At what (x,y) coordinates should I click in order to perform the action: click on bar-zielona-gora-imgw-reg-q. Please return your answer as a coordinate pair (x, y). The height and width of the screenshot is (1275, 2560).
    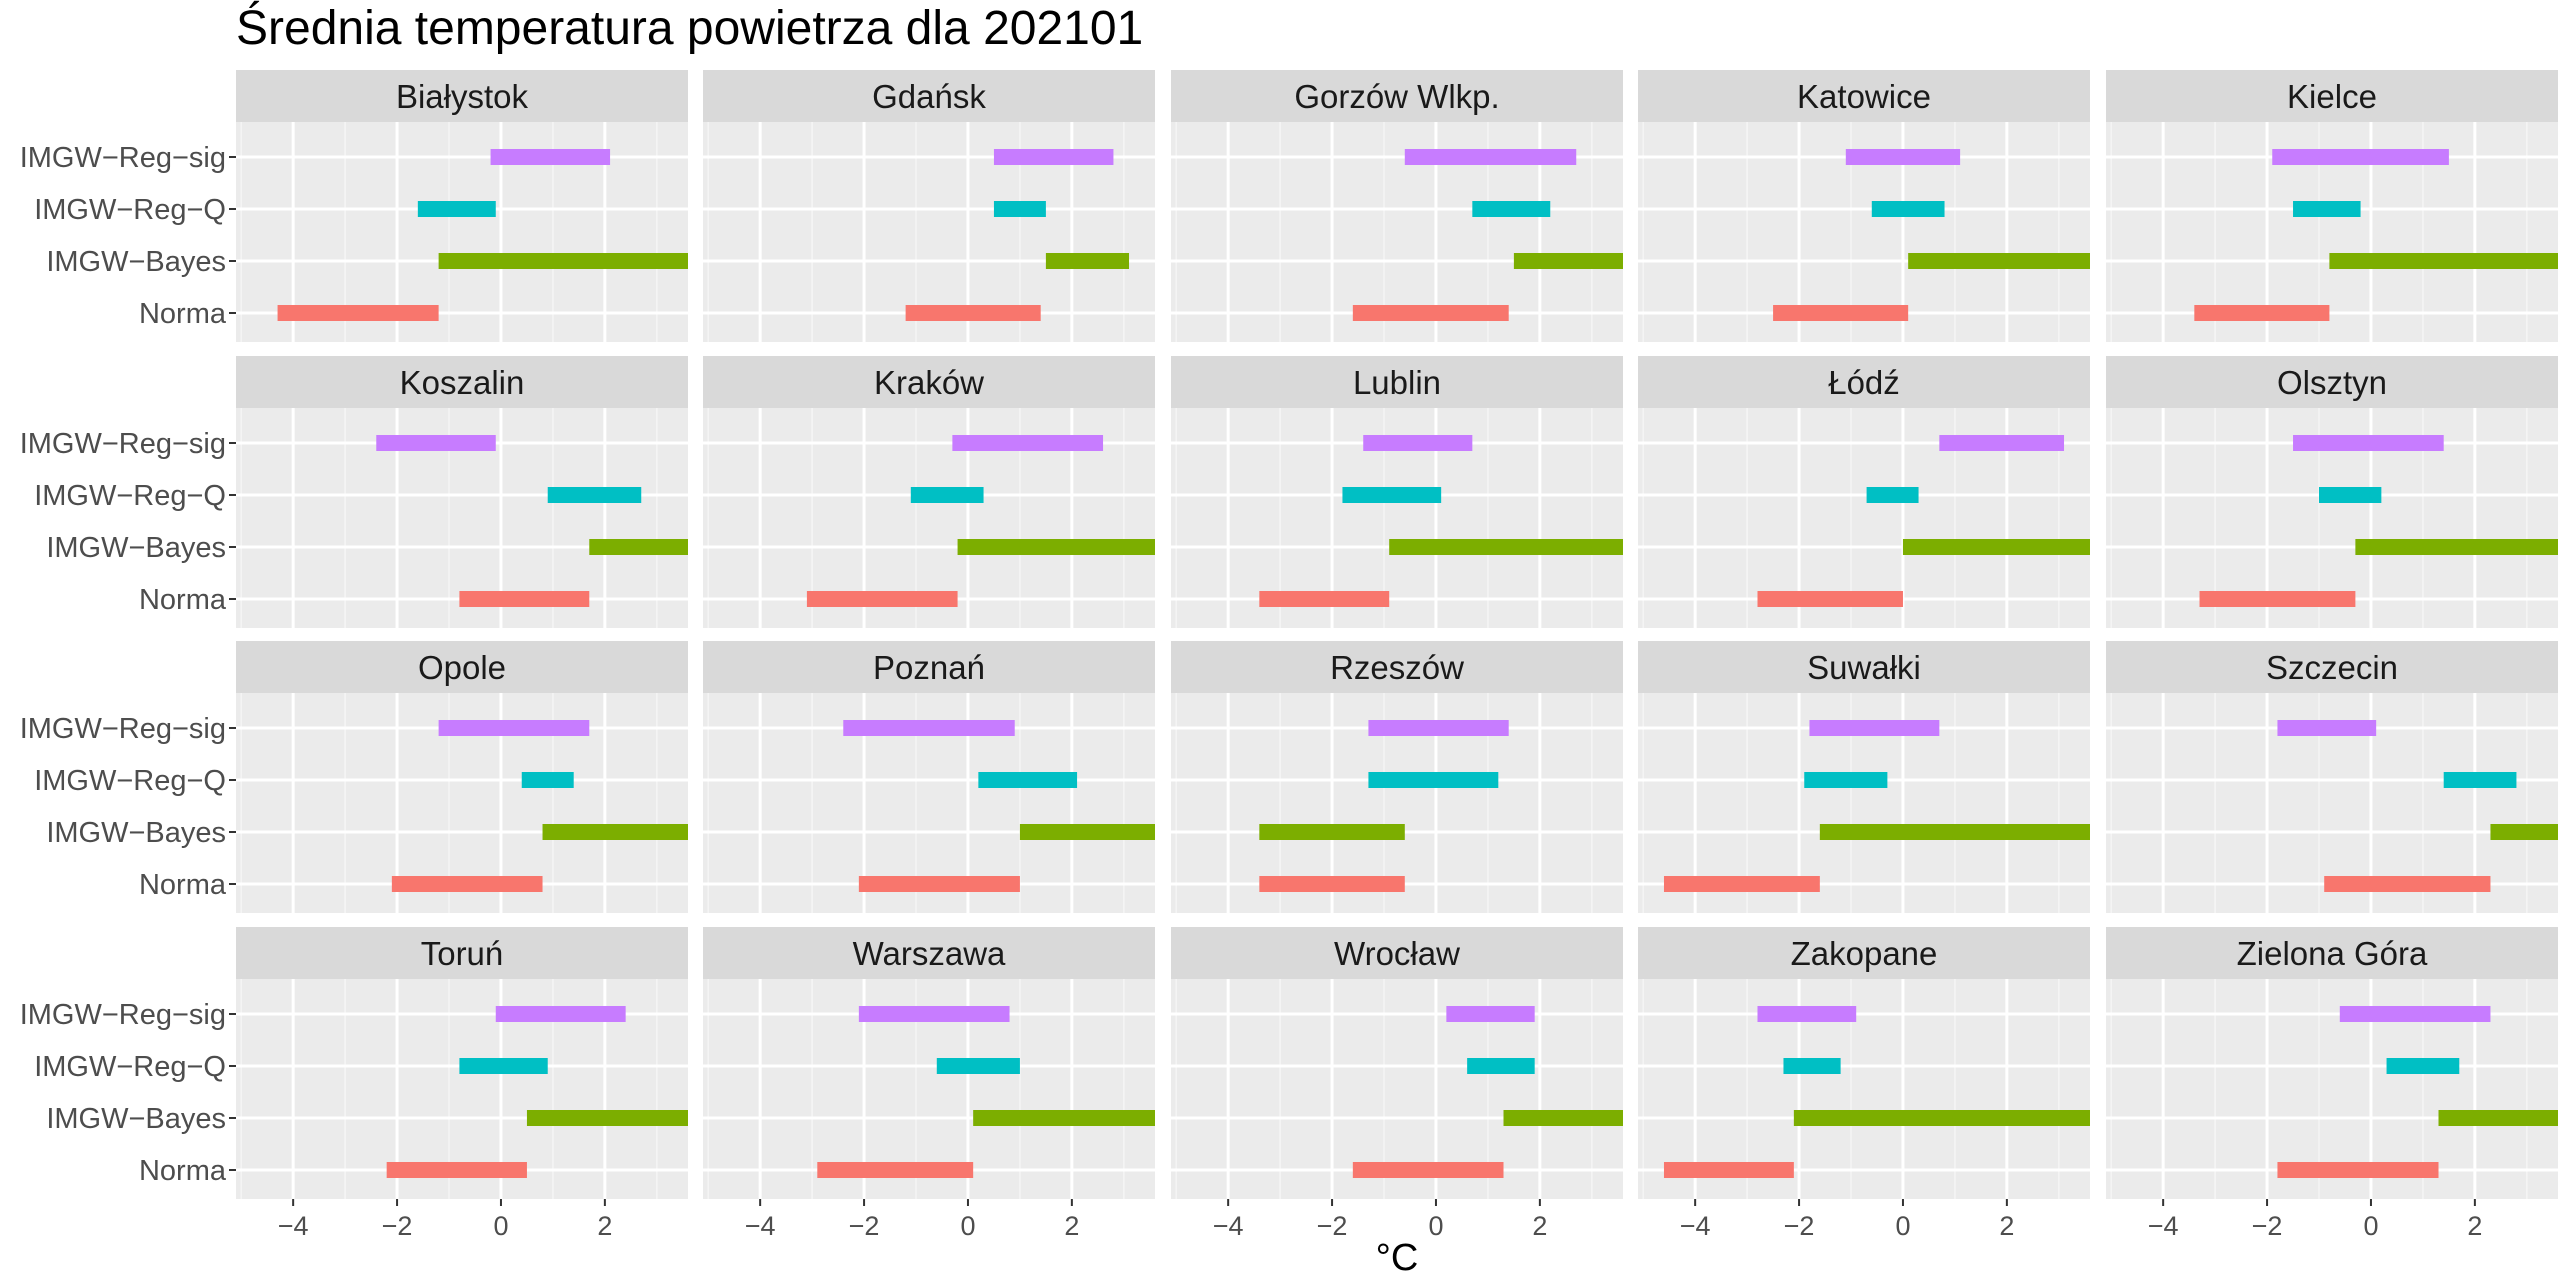
    Looking at the image, I should click on (2423, 1066).